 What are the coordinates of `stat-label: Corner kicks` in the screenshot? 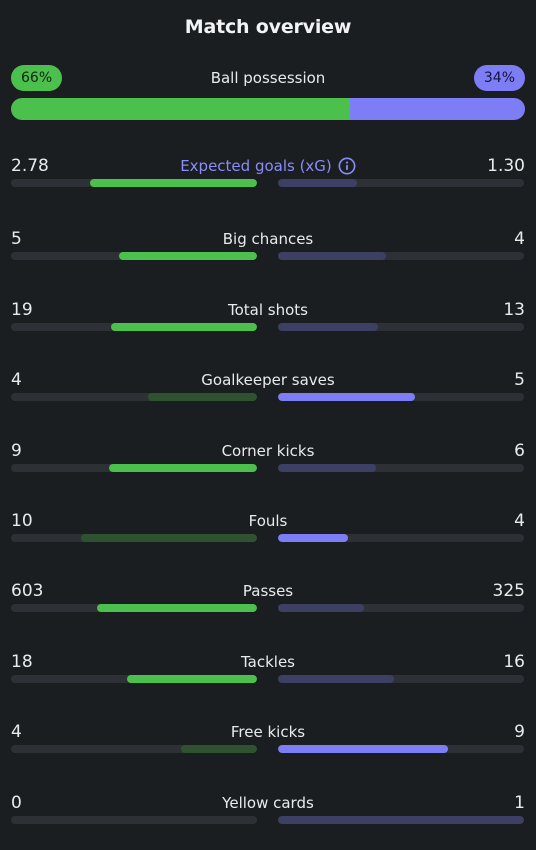 It's located at (268, 451).